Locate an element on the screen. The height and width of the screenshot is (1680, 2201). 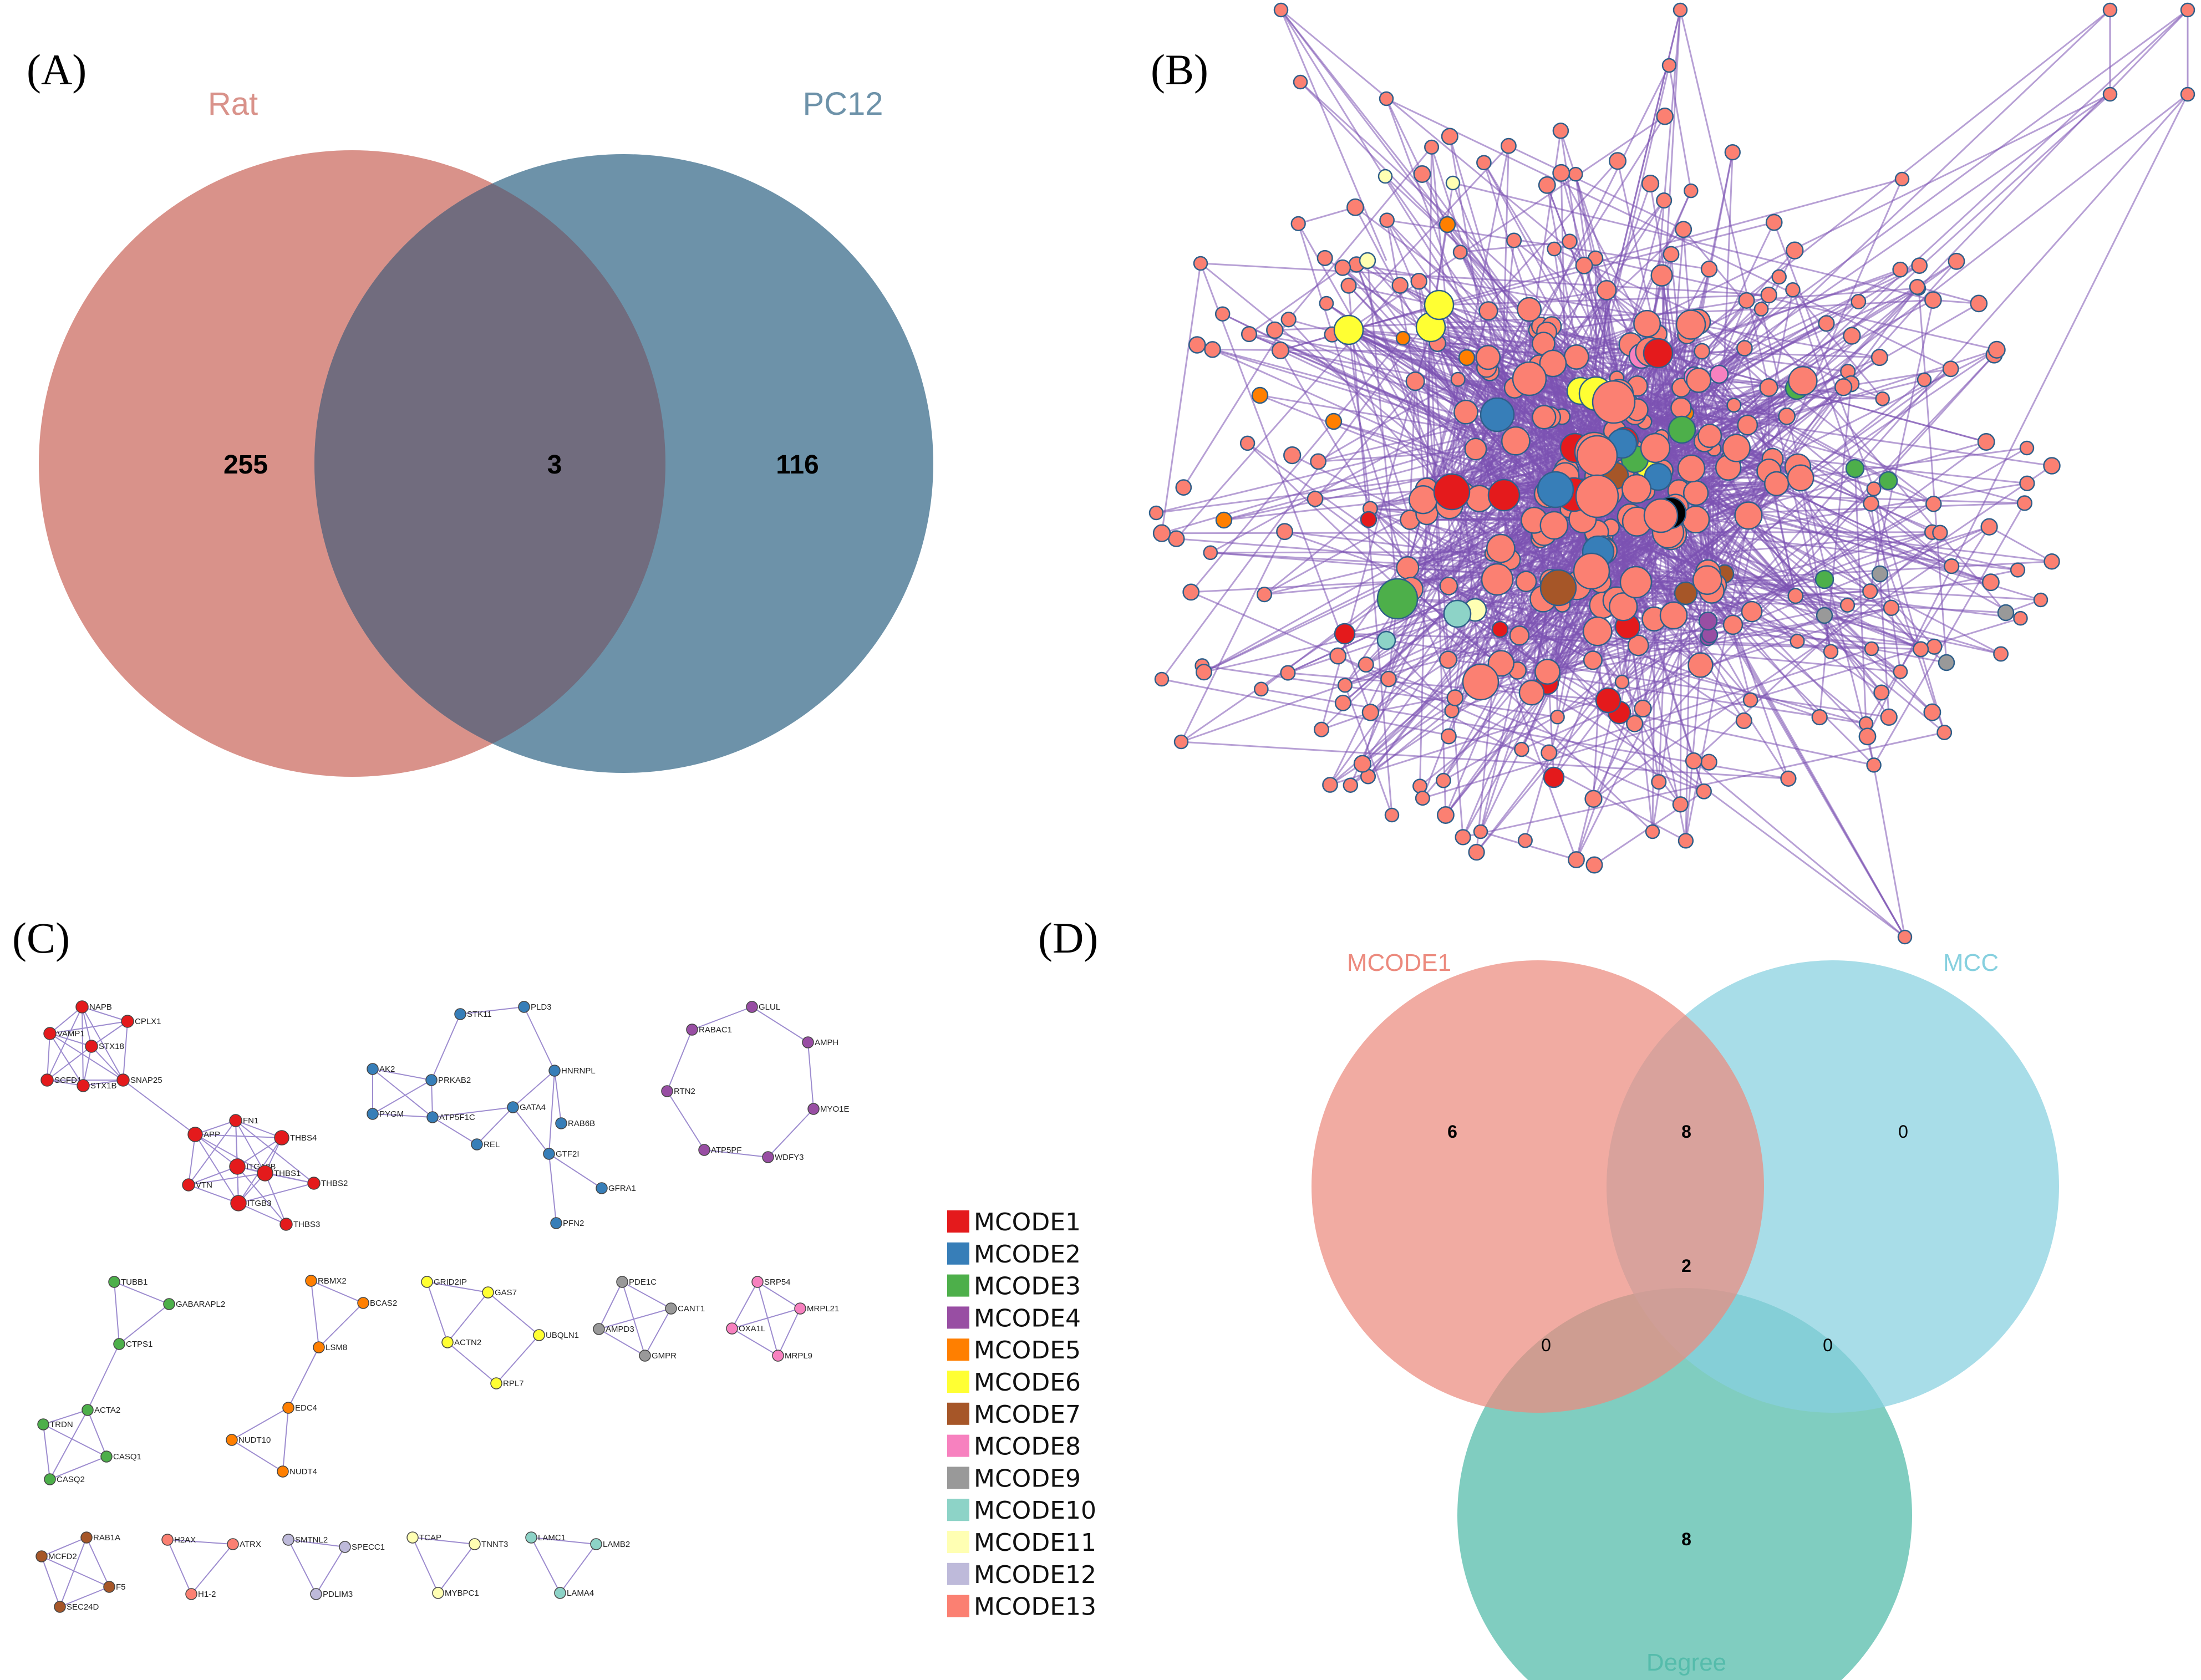
gene-label: CASQ1 is located at coordinates (127, 1457).